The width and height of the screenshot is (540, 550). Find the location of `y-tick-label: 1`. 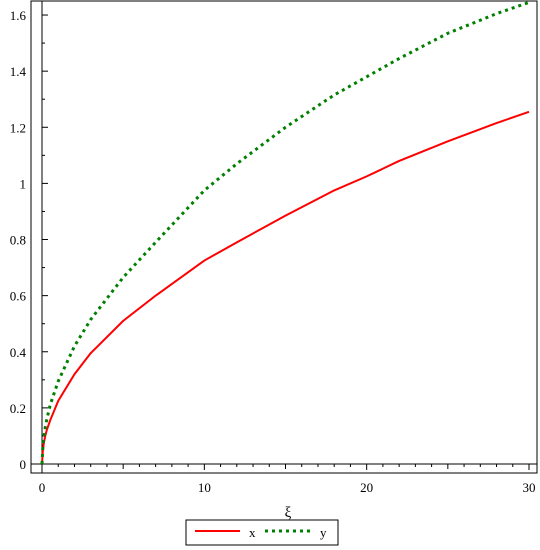

y-tick-label: 1 is located at coordinates (23, 183).